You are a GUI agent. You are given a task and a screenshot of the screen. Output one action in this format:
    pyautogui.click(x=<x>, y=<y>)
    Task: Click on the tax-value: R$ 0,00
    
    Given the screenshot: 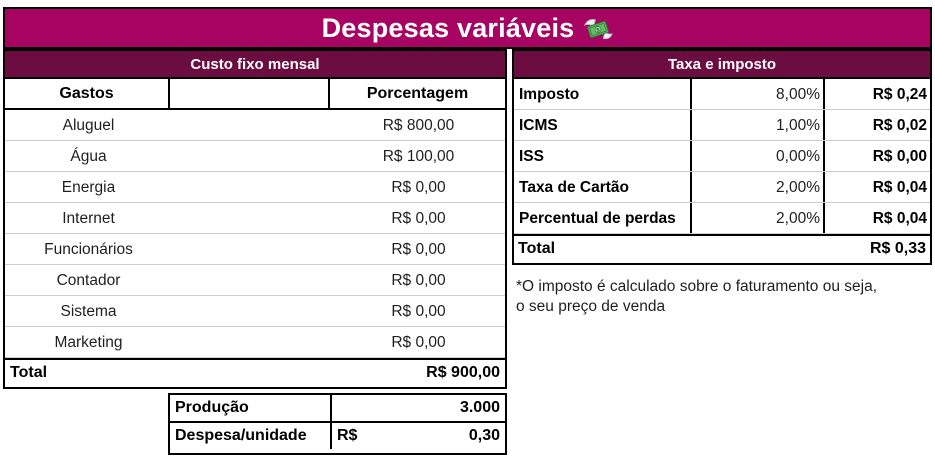 What is the action you would take?
    pyautogui.click(x=899, y=156)
    